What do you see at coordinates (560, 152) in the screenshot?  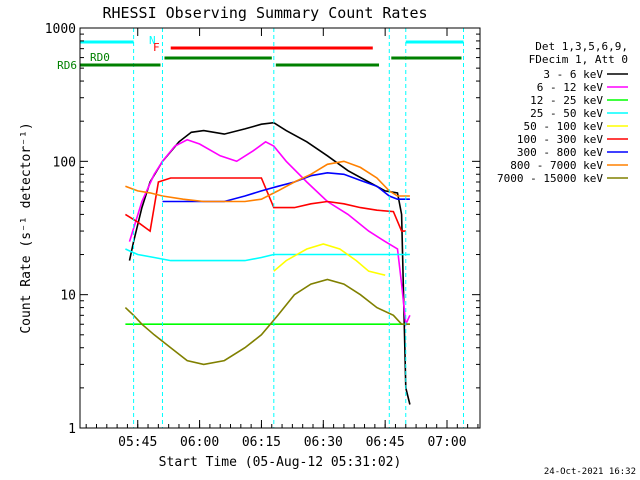 I see `legend-label-6: 300 - 800 keV` at bounding box center [560, 152].